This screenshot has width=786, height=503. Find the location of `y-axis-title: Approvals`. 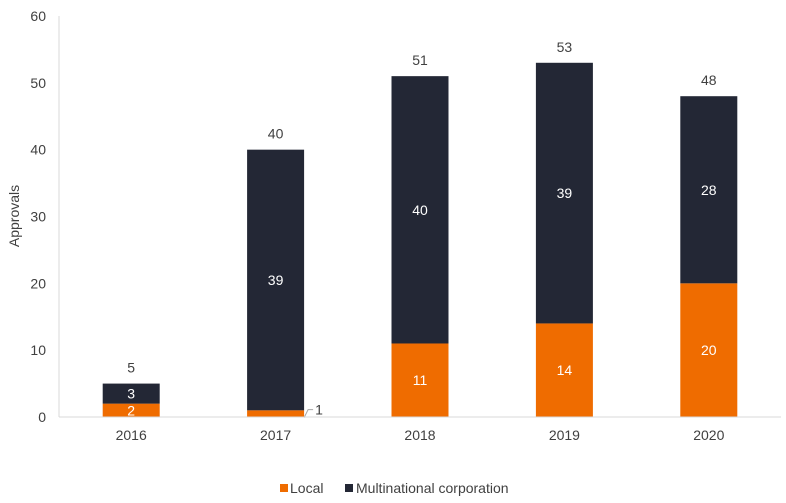

y-axis-title: Approvals is located at coordinates (14, 216).